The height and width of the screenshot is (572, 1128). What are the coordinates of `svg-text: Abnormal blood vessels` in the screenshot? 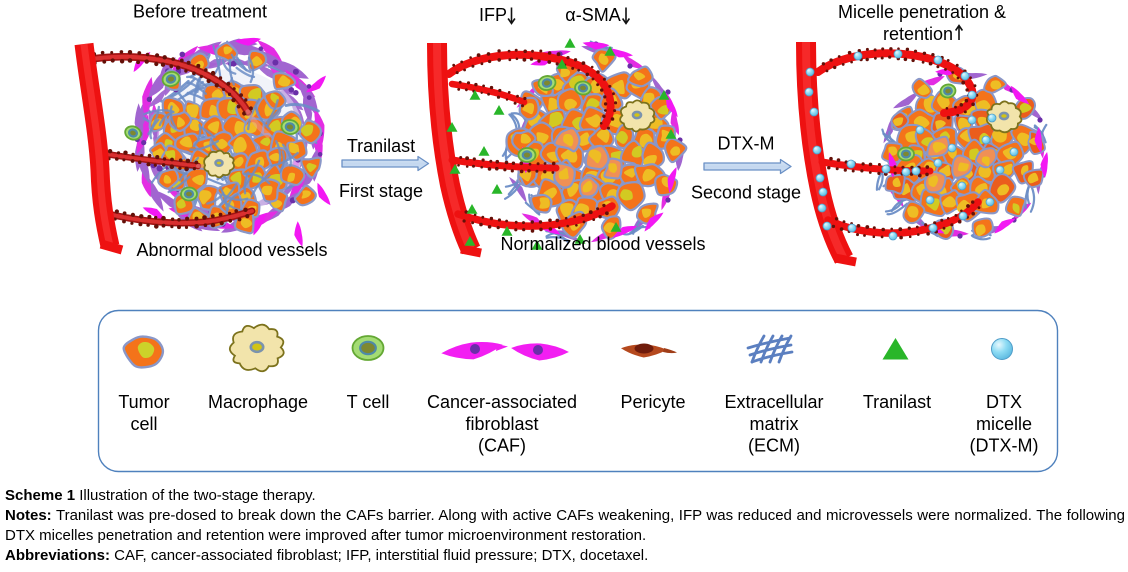 It's located at (231, 250).